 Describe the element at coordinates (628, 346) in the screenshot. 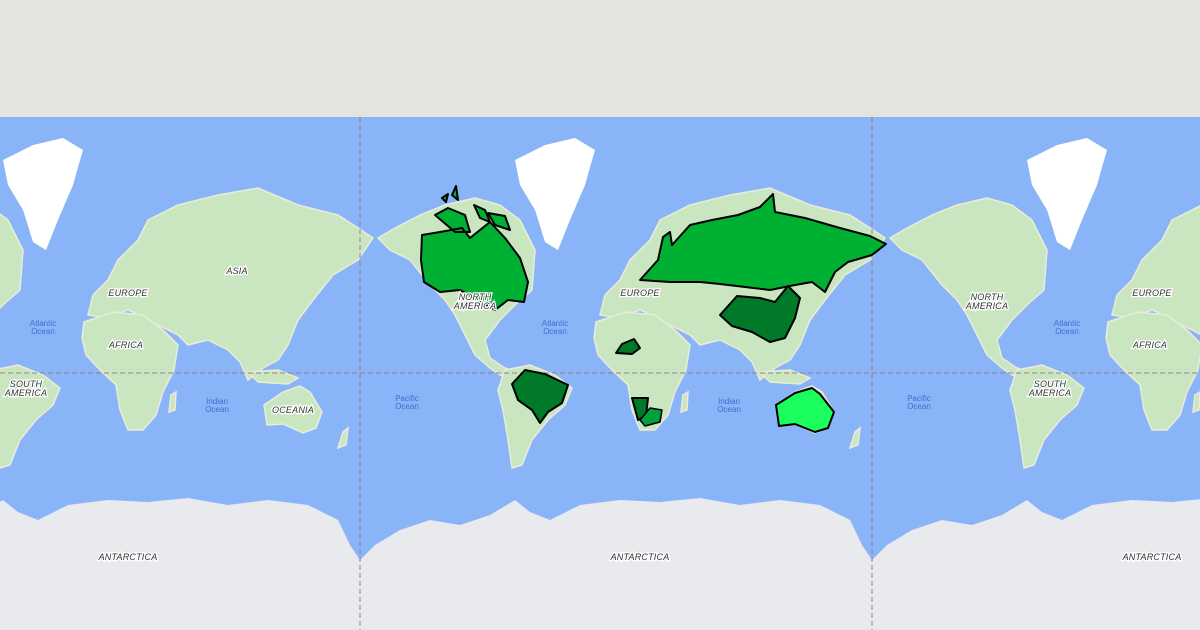

I see `region-niger` at that location.